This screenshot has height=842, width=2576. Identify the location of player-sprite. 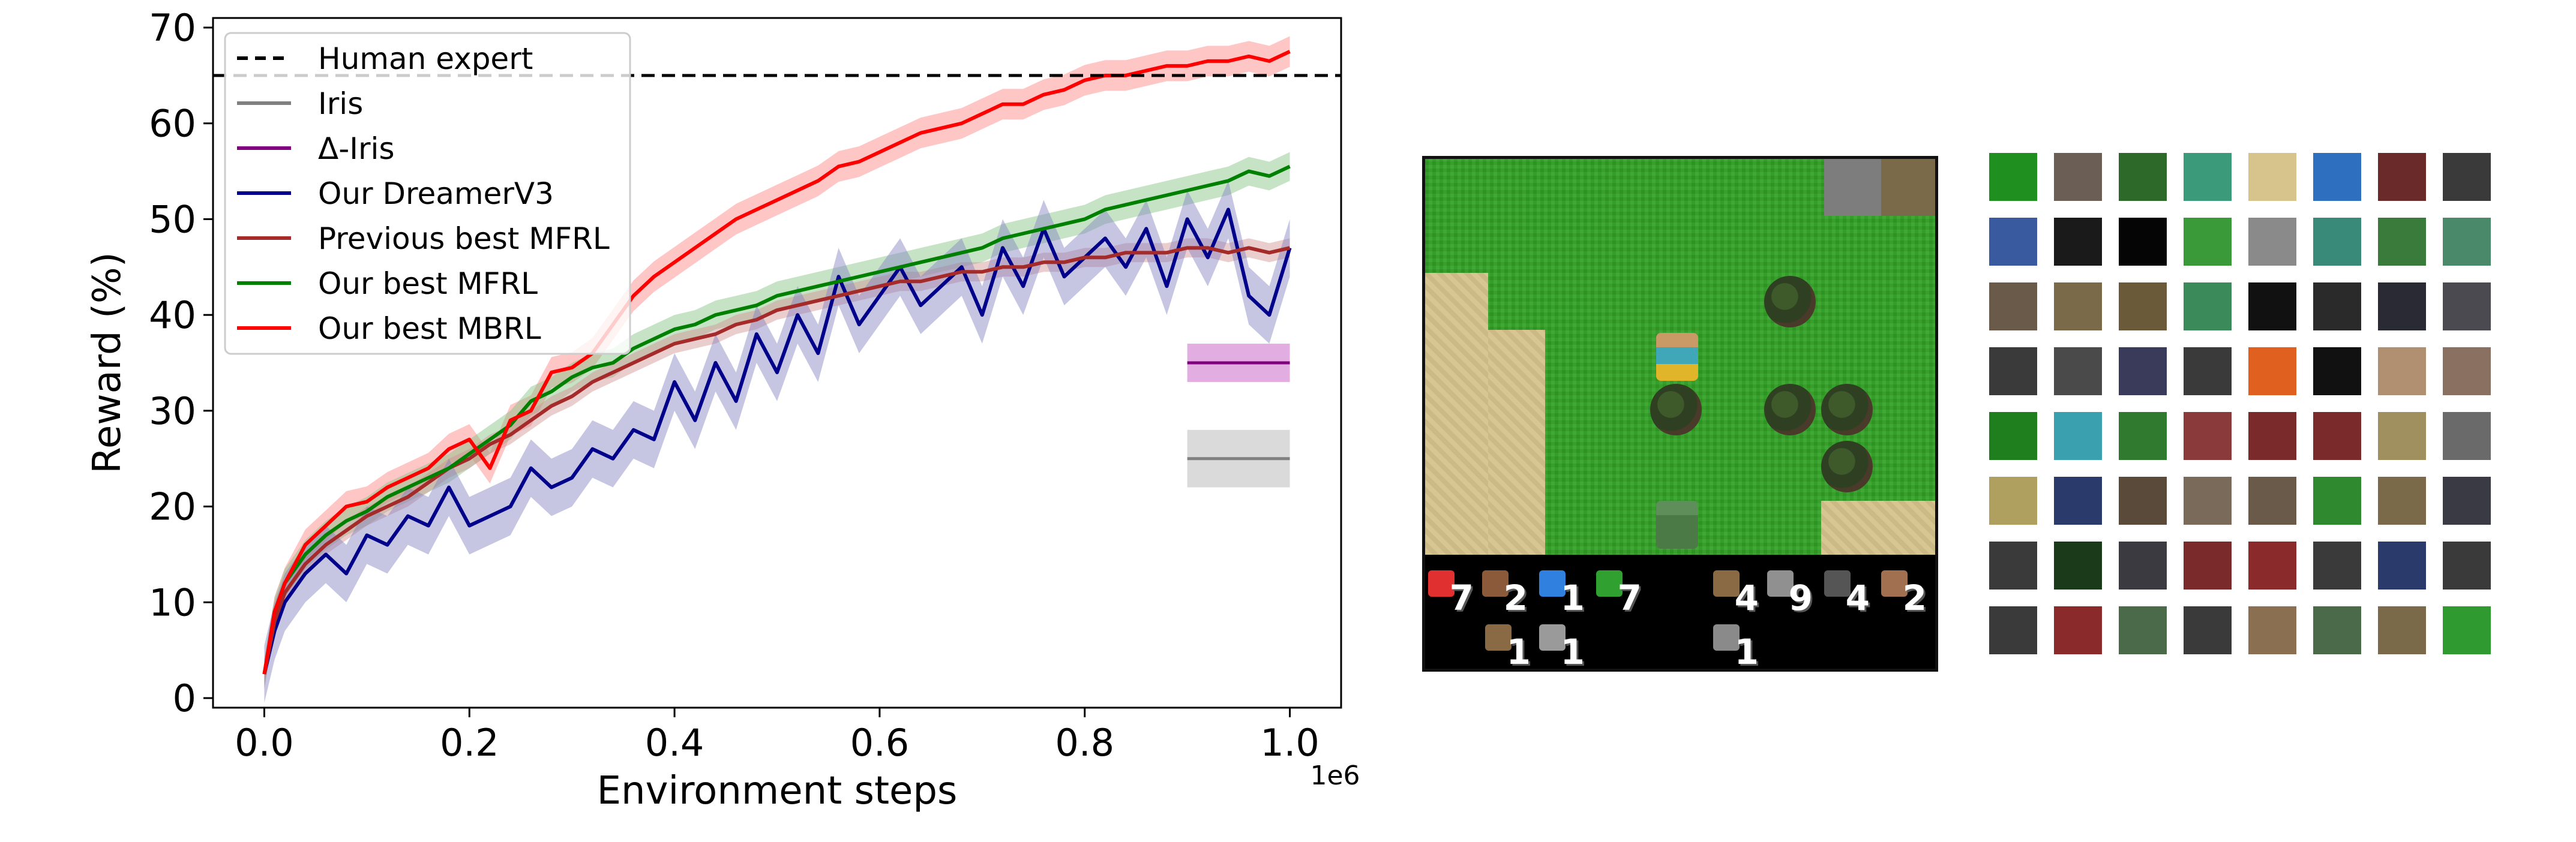
(1677, 357).